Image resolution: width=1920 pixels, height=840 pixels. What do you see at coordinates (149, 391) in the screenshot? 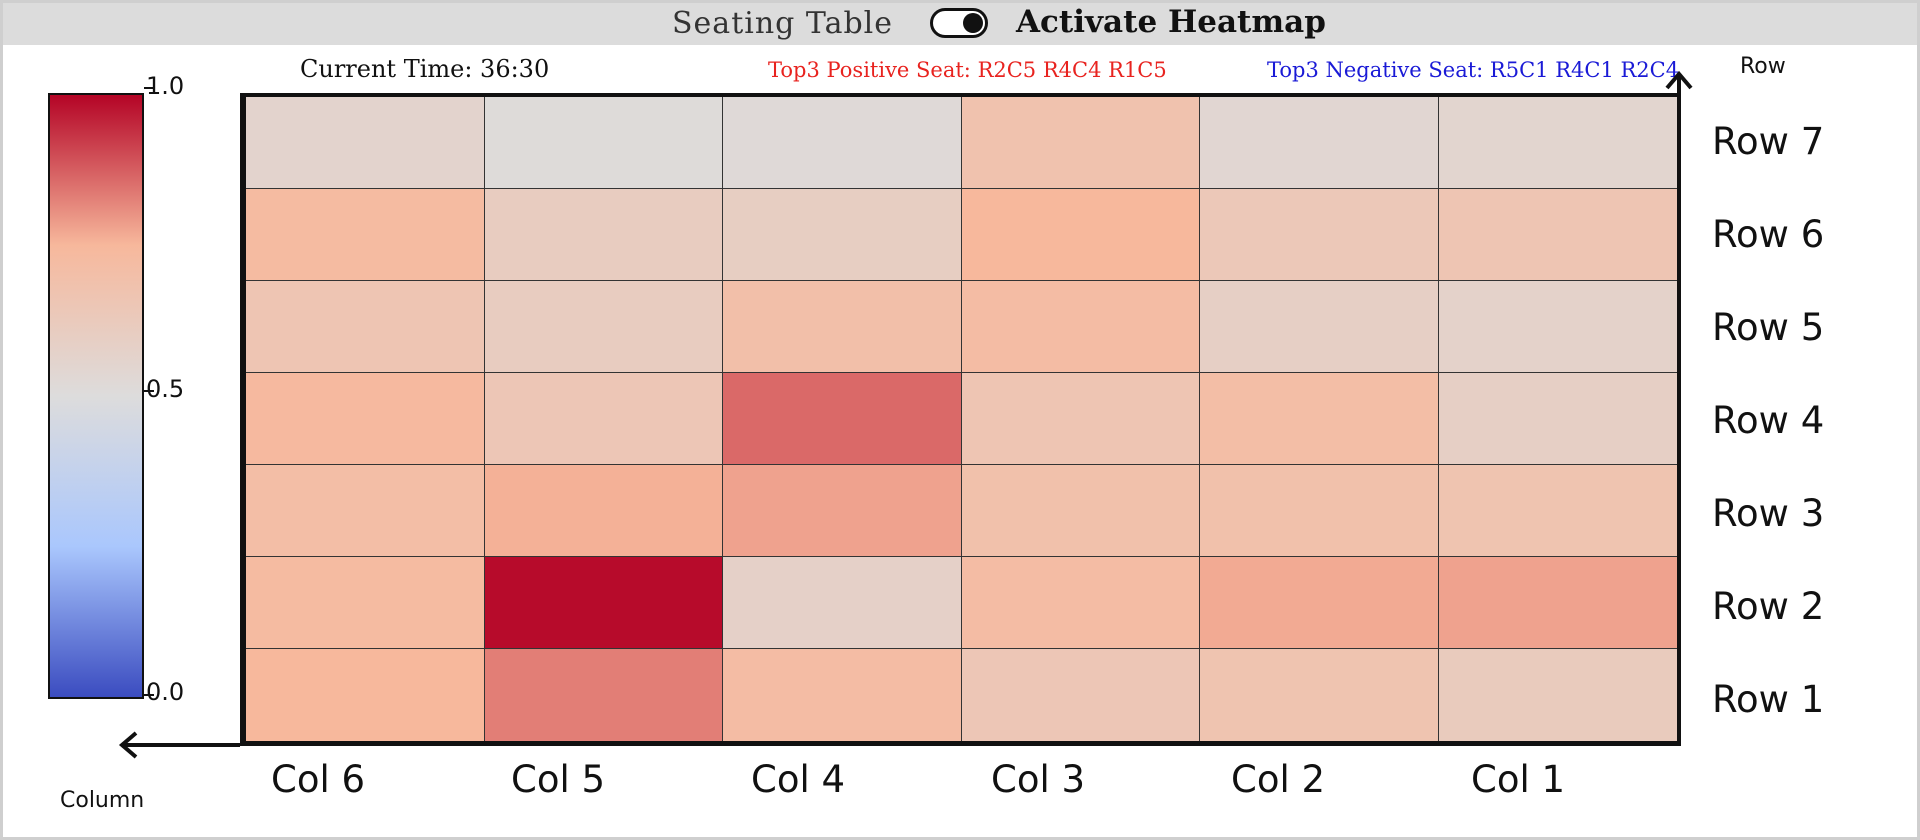
I see `colorbar-tick-mid` at bounding box center [149, 391].